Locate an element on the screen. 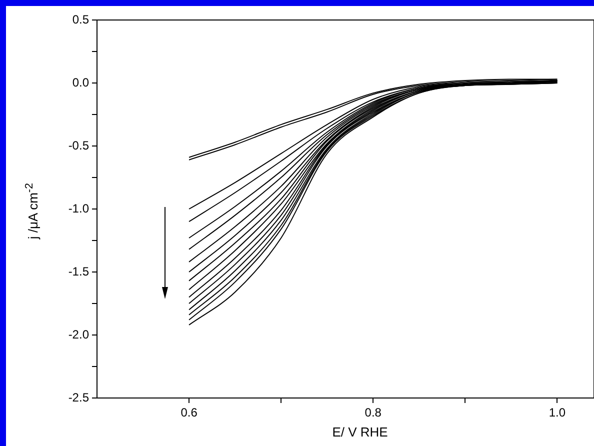 The height and width of the screenshot is (446, 594). x-tick-label: 1.0 is located at coordinates (557, 413).